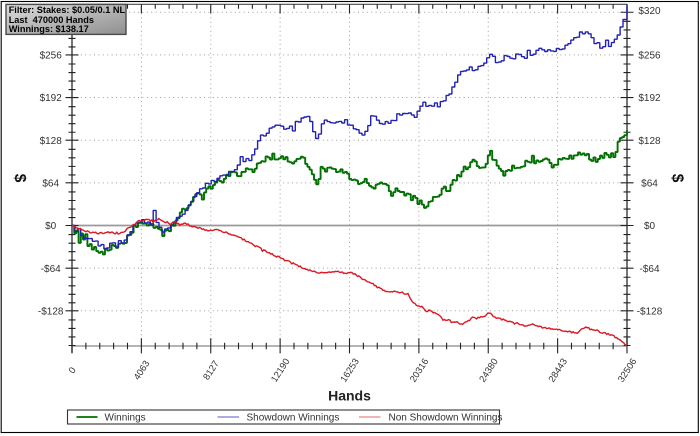 The image size is (700, 436). Describe the element at coordinates (349, 396) in the screenshot. I see `svg-text: Hands` at that location.